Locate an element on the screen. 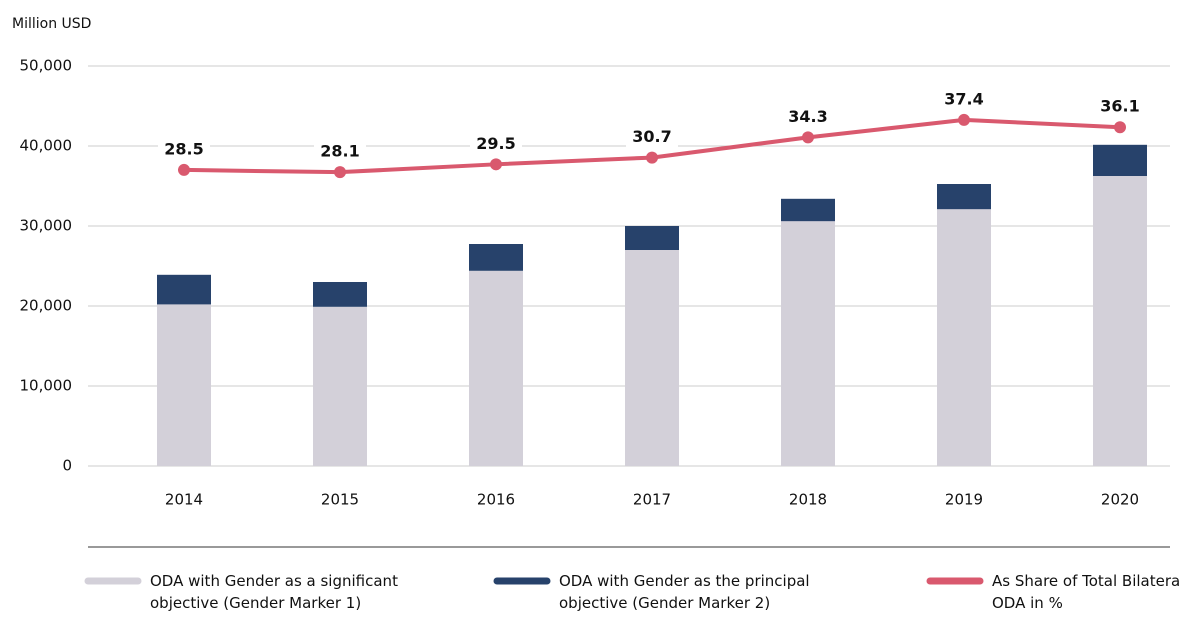 The width and height of the screenshot is (1181, 619). y-tick-label: 0 is located at coordinates (67, 466).